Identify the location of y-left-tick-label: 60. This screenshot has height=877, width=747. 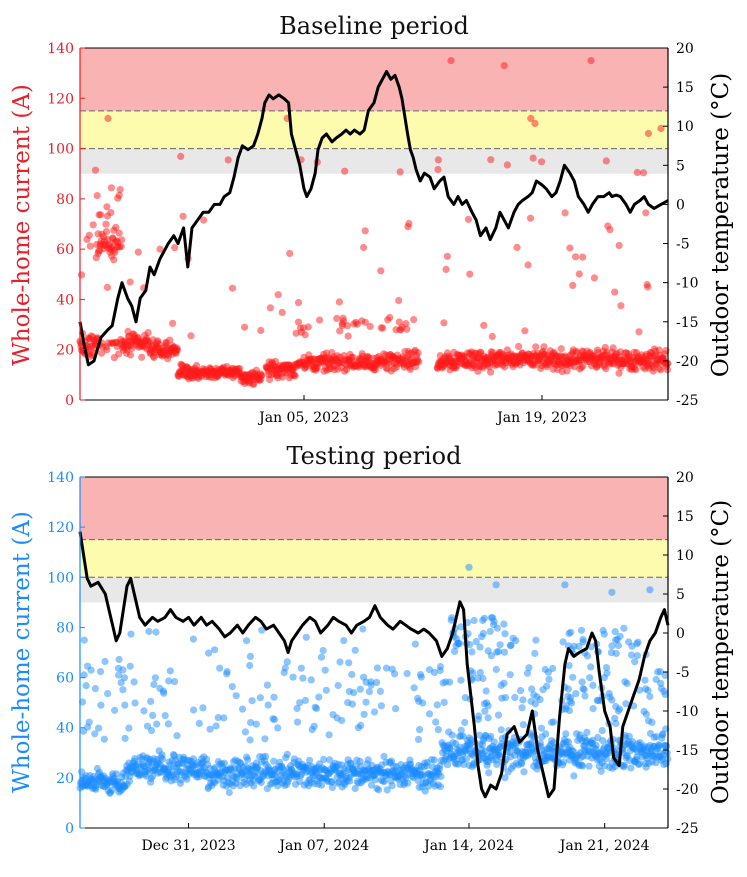
(65, 250).